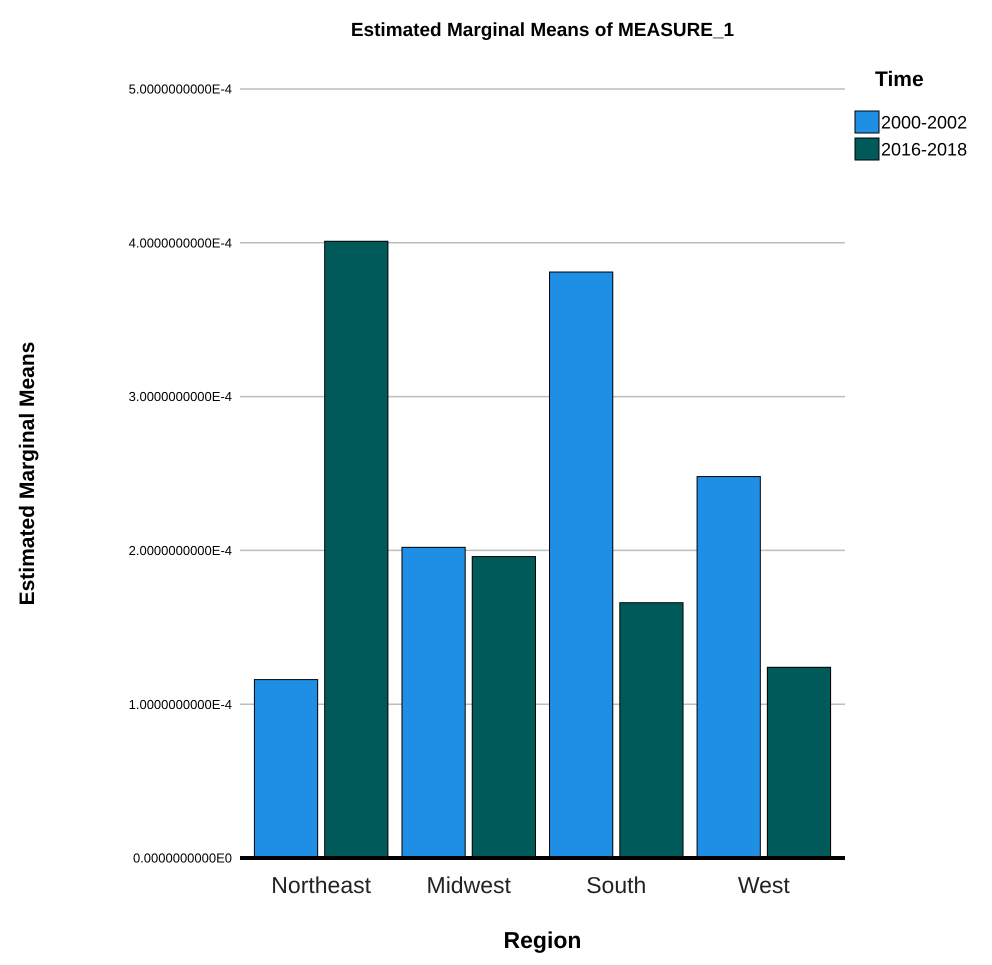  I want to click on x-tick-label: Midwest, so click(469, 885).